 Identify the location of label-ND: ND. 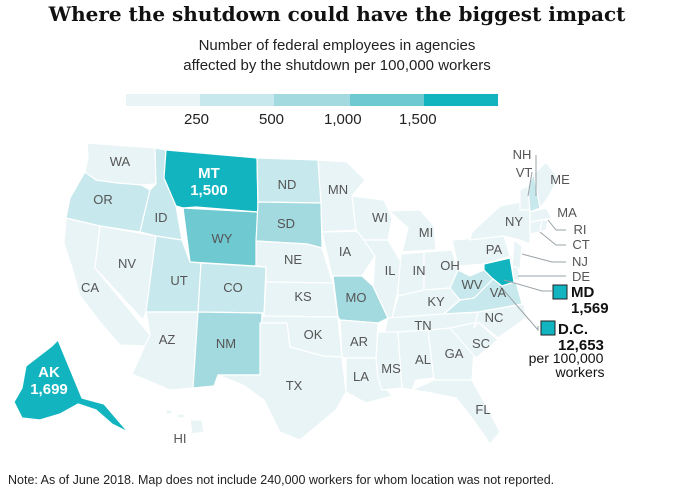
(287, 184).